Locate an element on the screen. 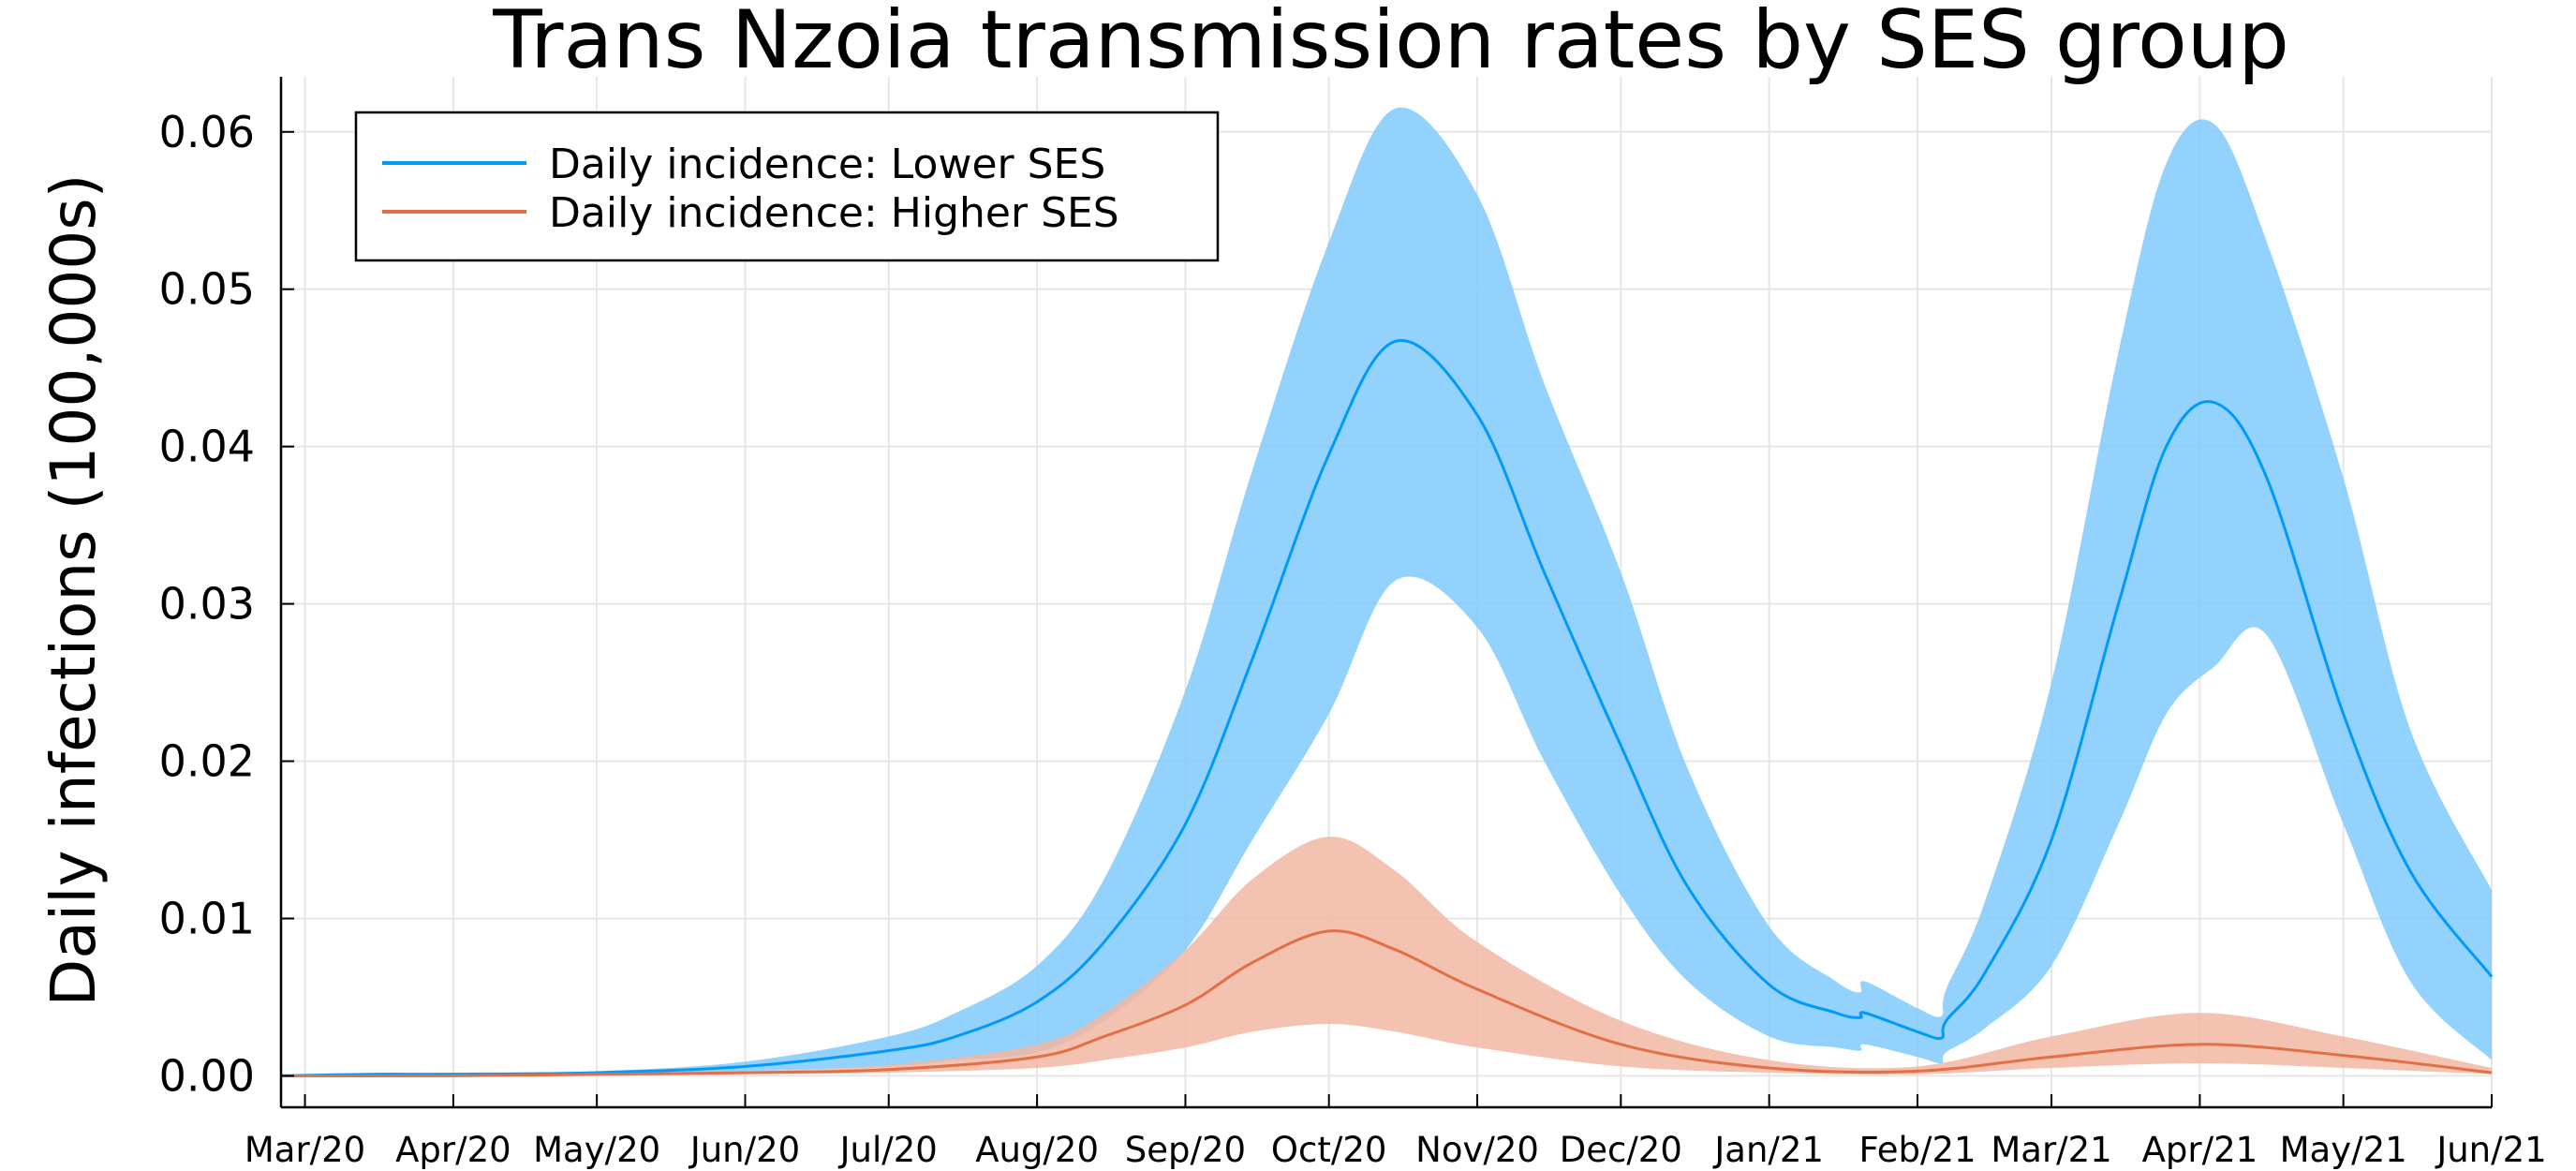 This screenshot has height=1171, width=2576. x-tick-label: Dec/20 is located at coordinates (1621, 1150).